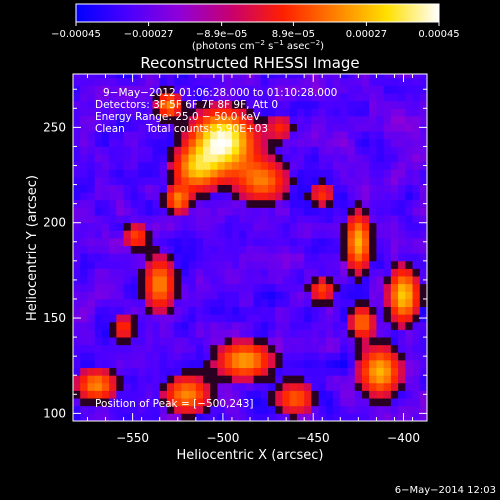 This screenshot has height=500, width=500. What do you see at coordinates (257, 13) in the screenshot?
I see `colorbar` at bounding box center [257, 13].